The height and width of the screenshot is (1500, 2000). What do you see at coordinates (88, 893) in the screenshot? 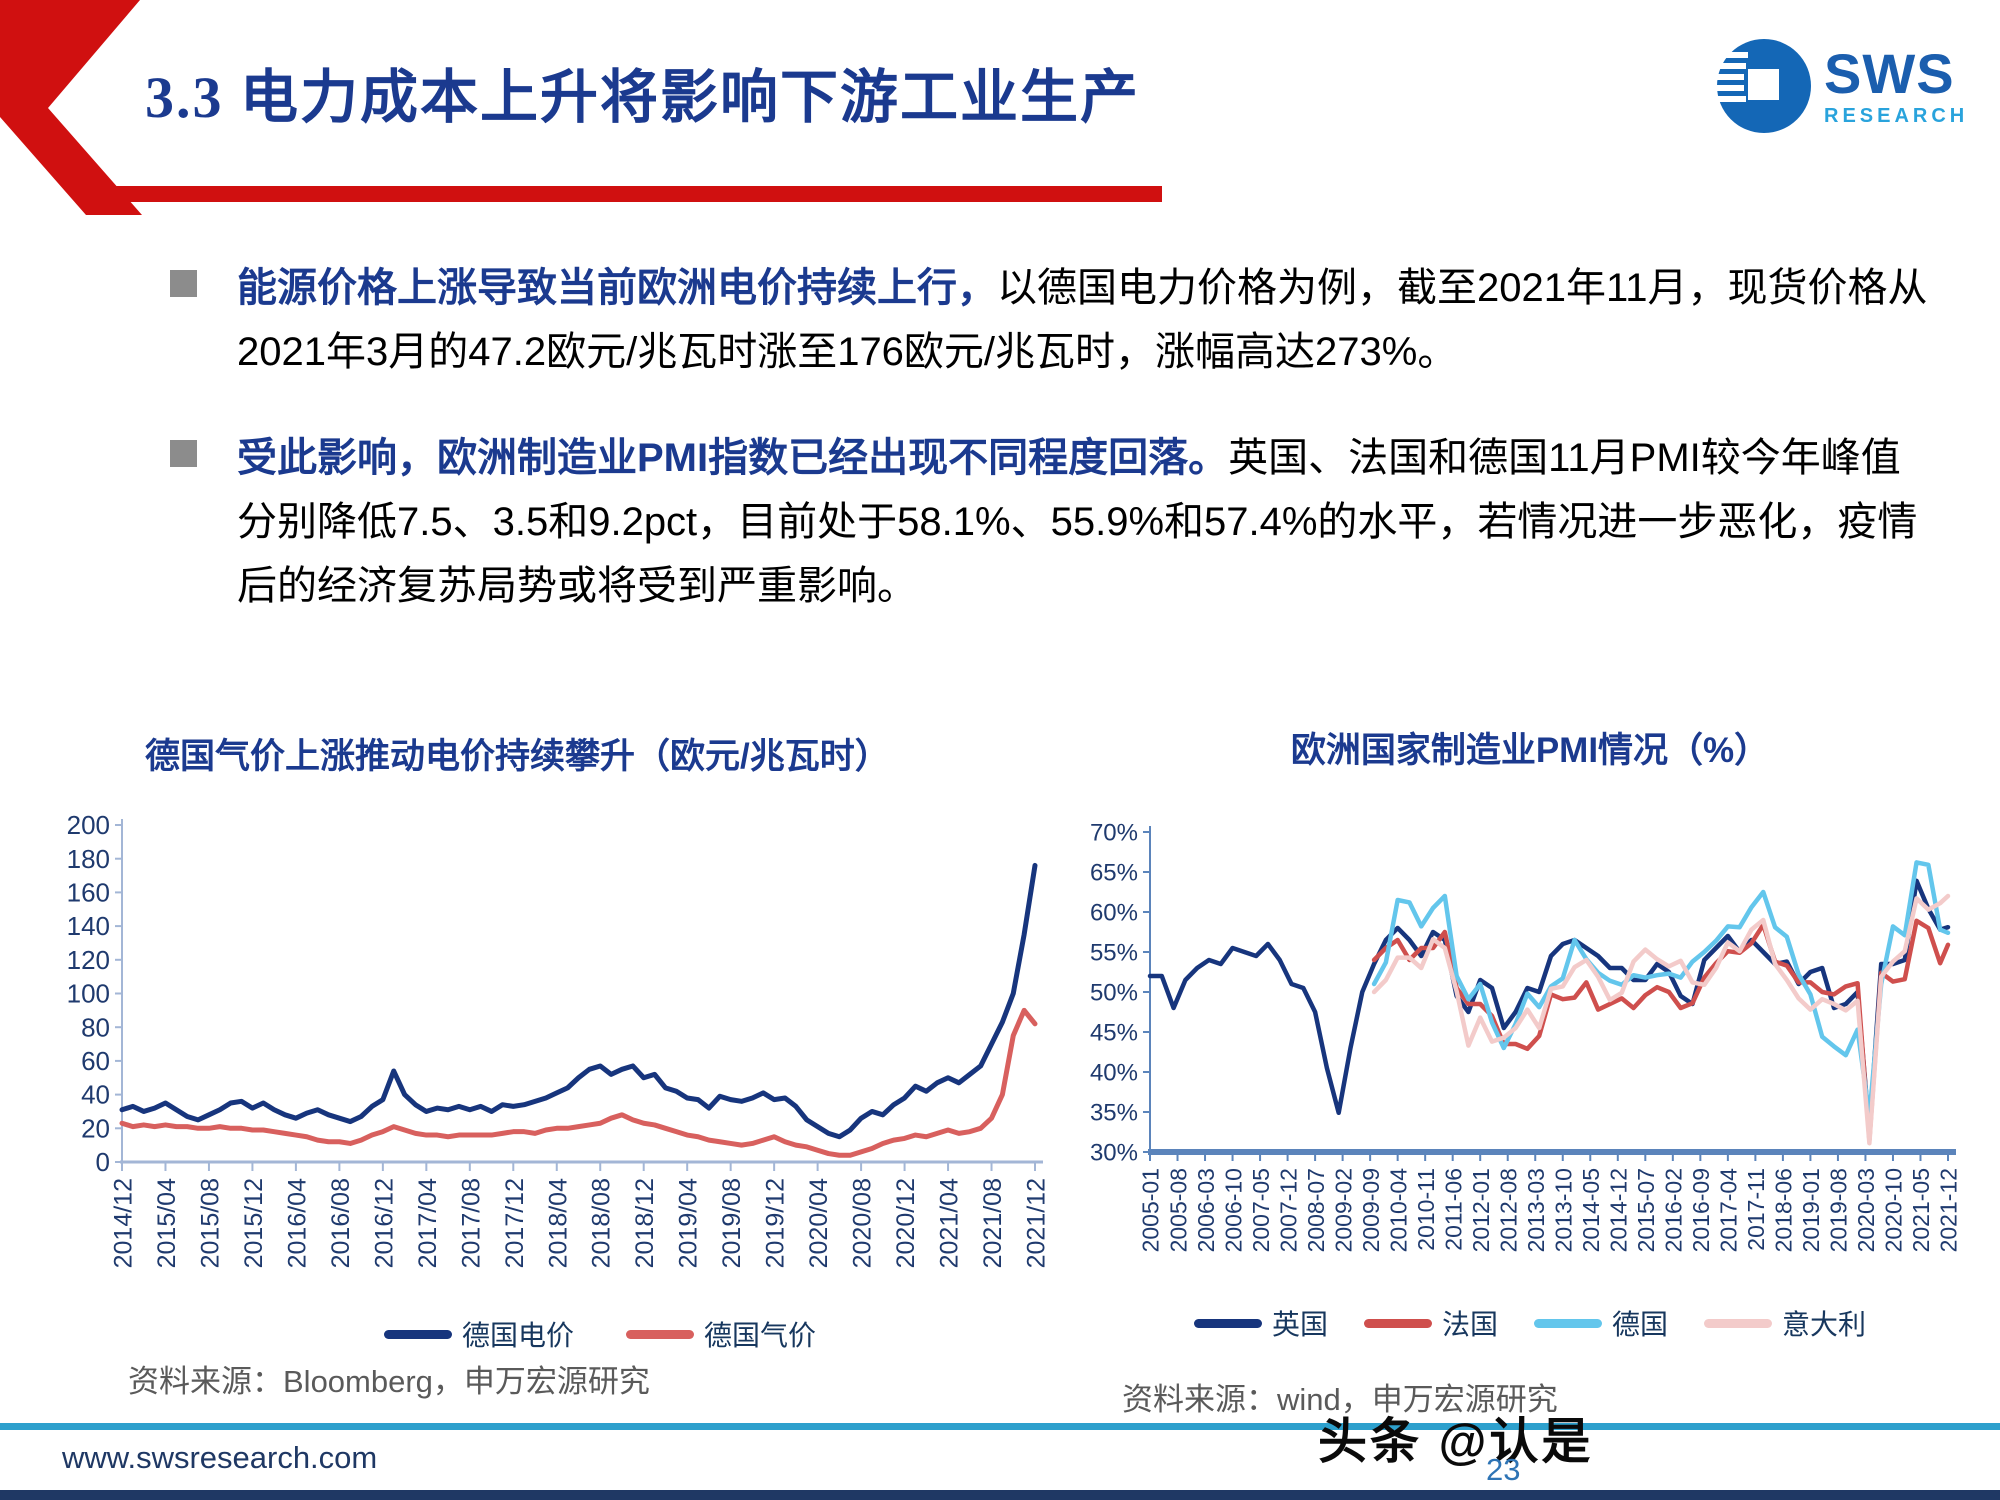
I see `y-tick-label: 160` at bounding box center [88, 893].